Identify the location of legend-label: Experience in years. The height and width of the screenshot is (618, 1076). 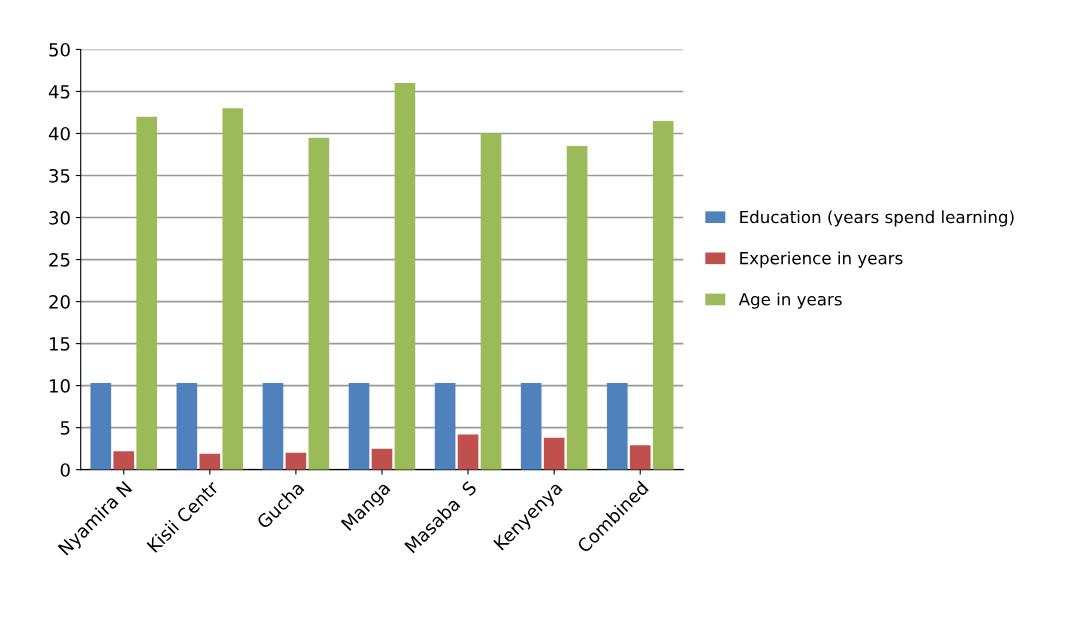
(821, 259).